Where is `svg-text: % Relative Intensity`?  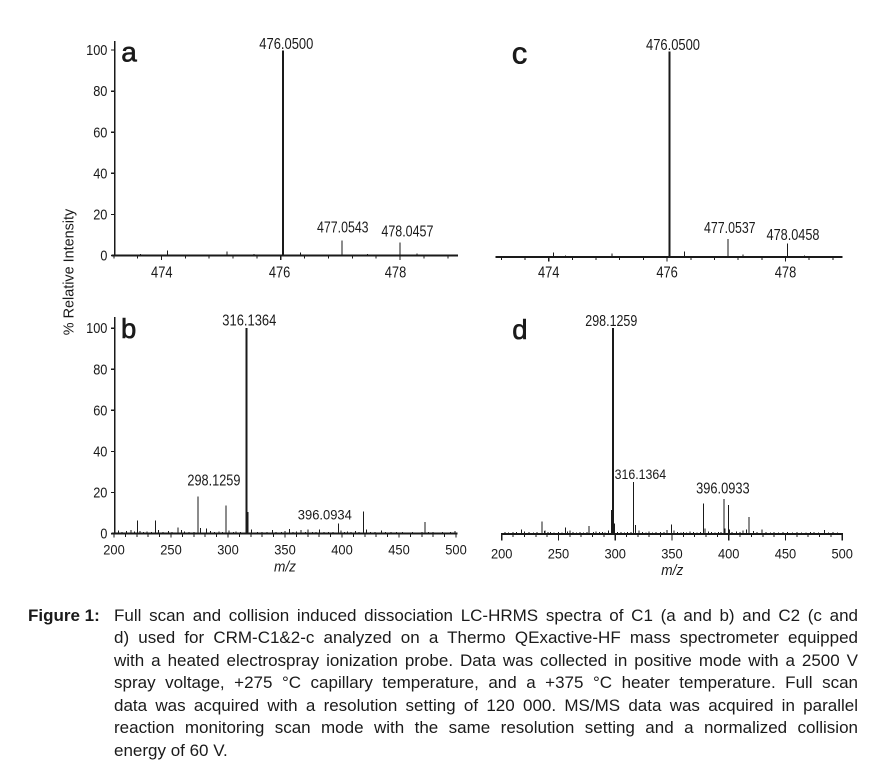
svg-text: % Relative Intensity is located at coordinates (70, 271).